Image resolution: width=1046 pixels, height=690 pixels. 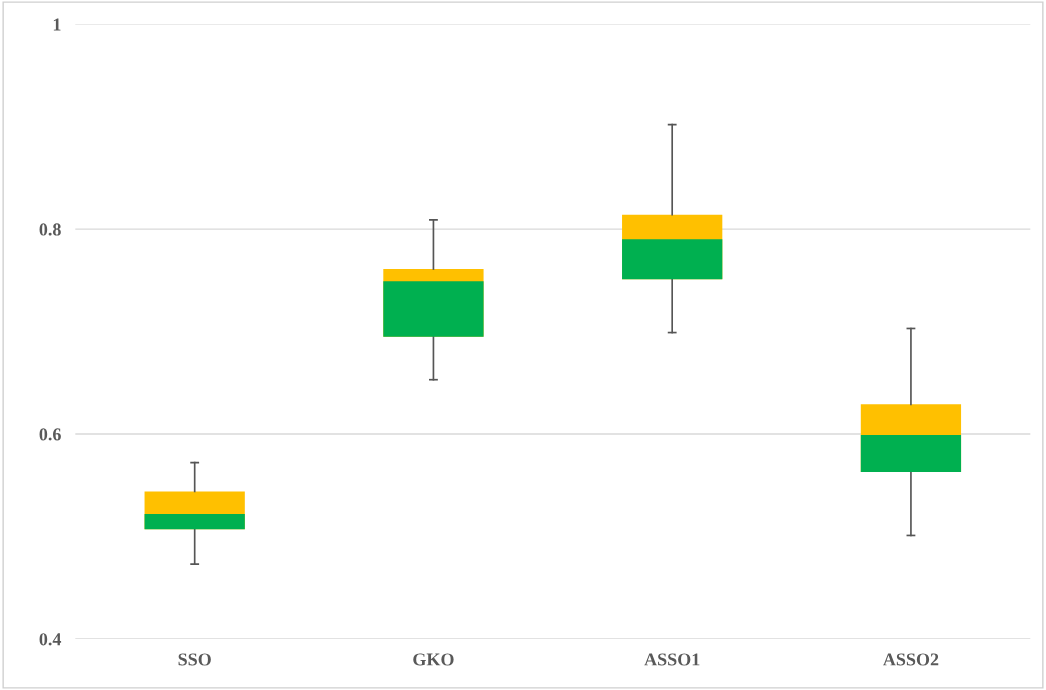 What do you see at coordinates (672, 659) in the screenshot?
I see `x-tick-label: ASSO1` at bounding box center [672, 659].